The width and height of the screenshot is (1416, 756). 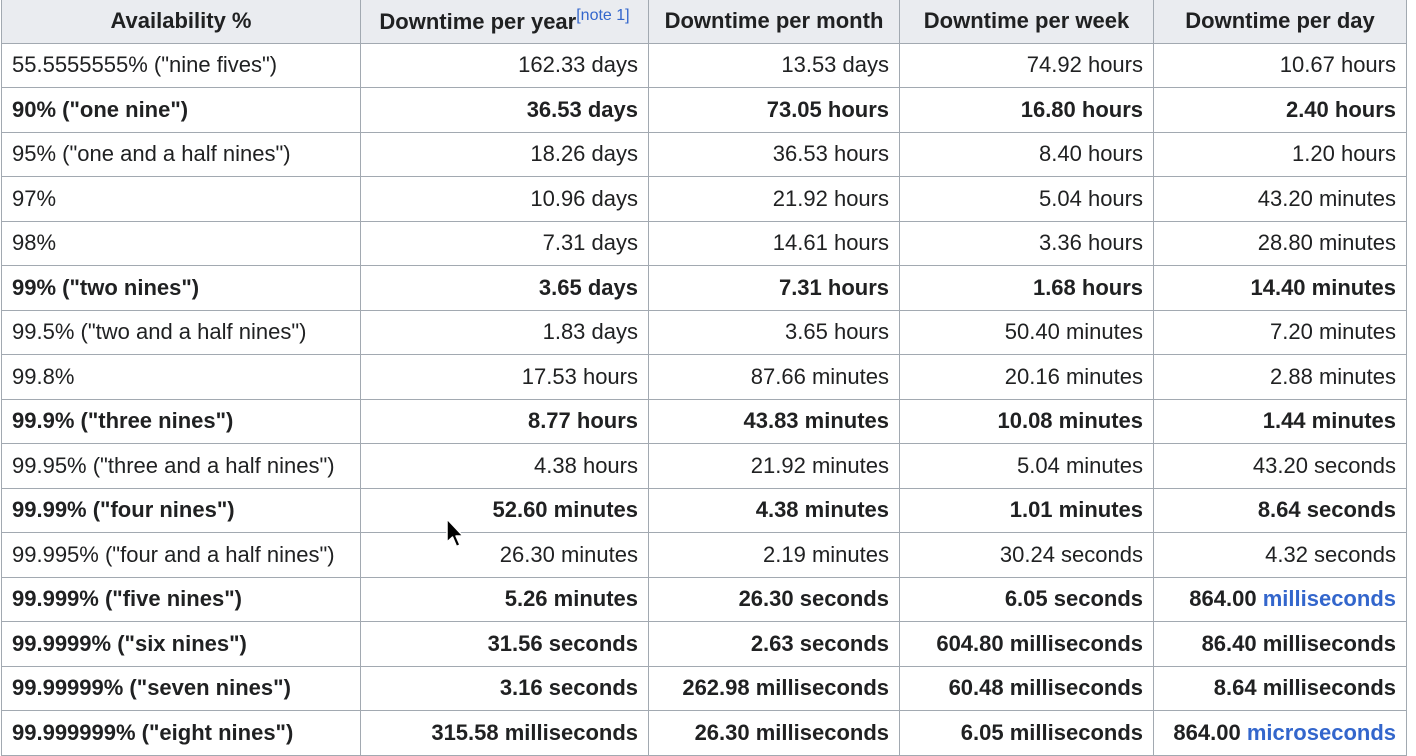 I want to click on header-downtime-year-label: Downtime per year, so click(x=478, y=21).